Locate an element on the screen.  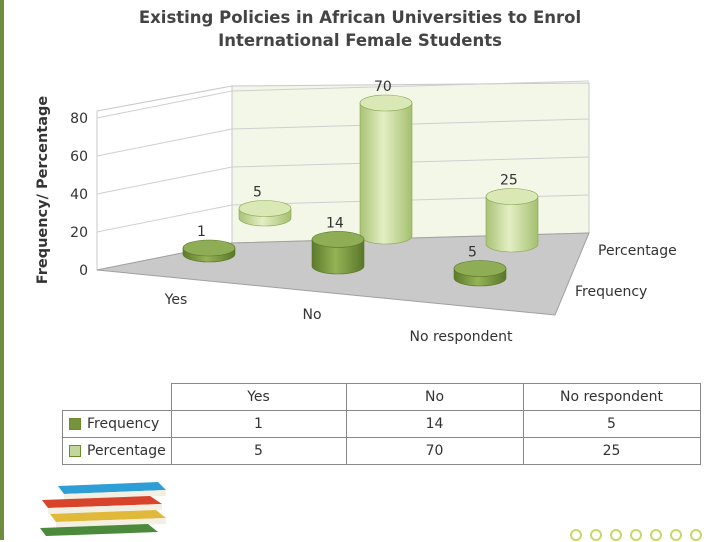
left-accent-band is located at coordinates (2, 270).